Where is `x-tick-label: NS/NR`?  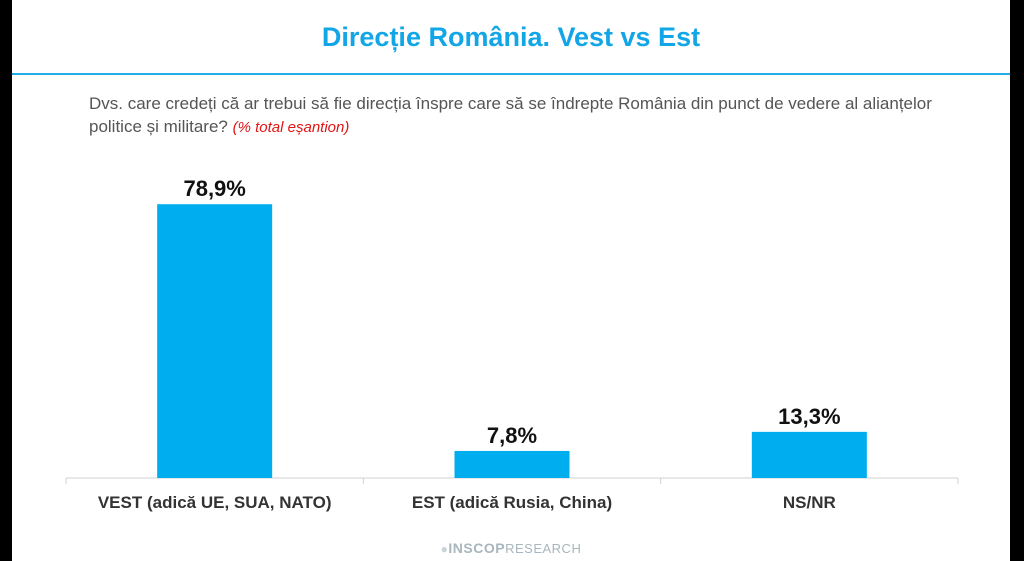
x-tick-label: NS/NR is located at coordinates (809, 502).